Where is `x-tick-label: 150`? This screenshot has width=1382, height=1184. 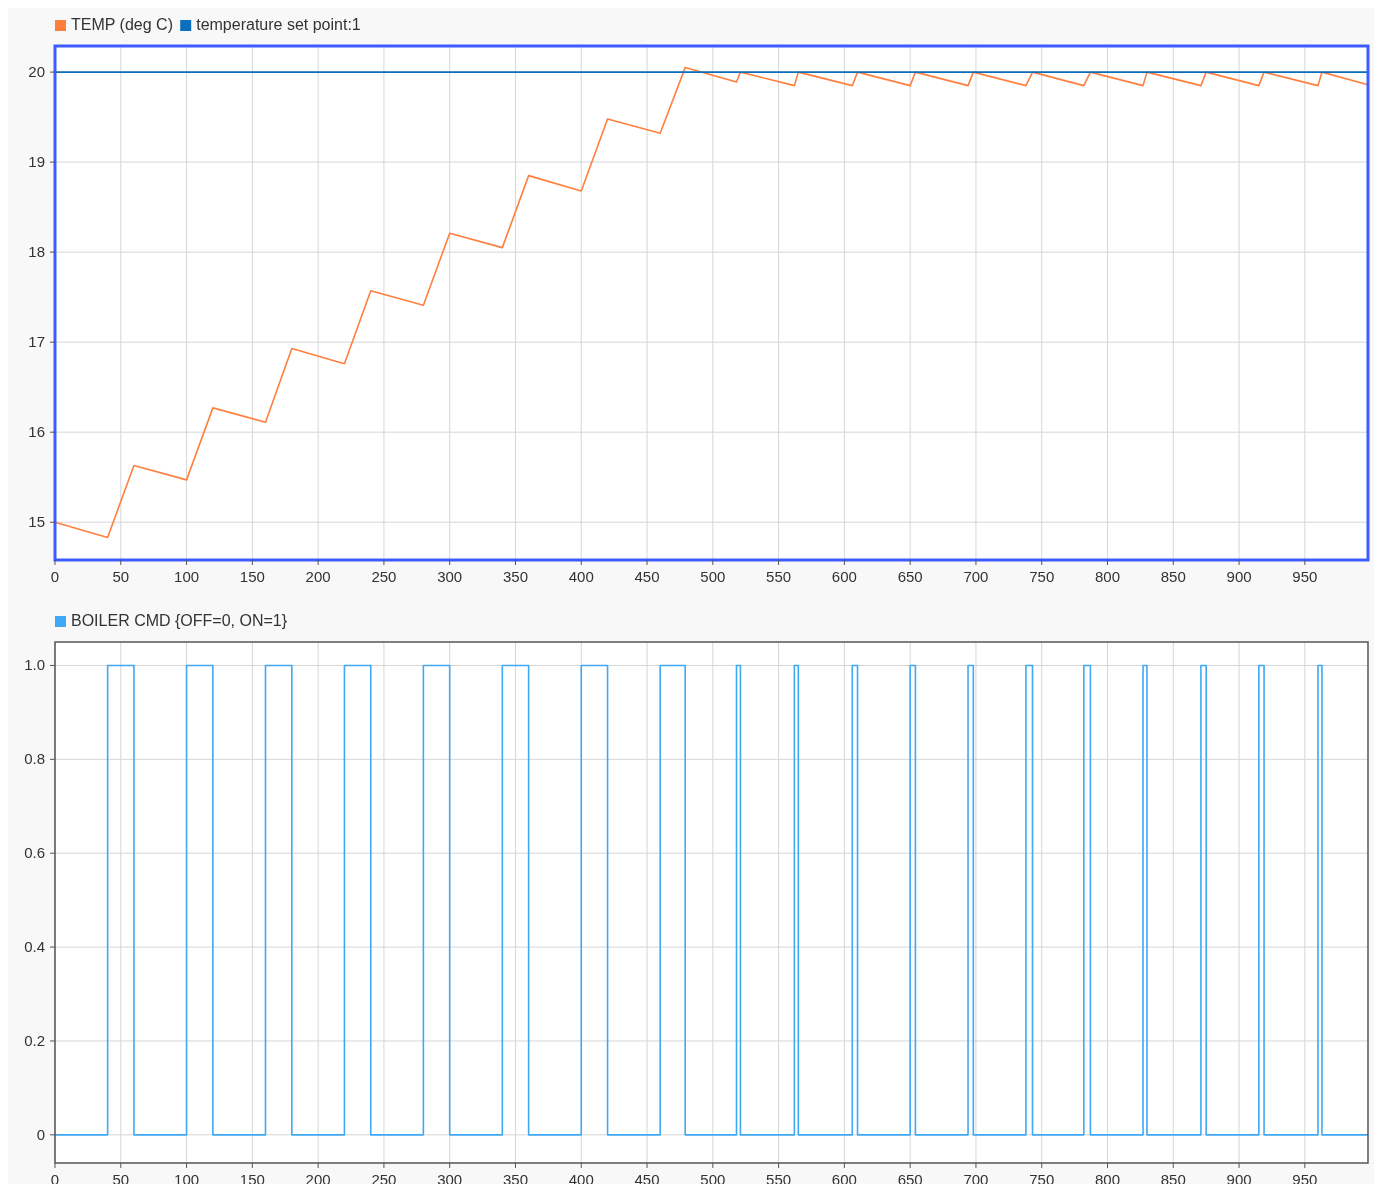
x-tick-label: 150 is located at coordinates (252, 576).